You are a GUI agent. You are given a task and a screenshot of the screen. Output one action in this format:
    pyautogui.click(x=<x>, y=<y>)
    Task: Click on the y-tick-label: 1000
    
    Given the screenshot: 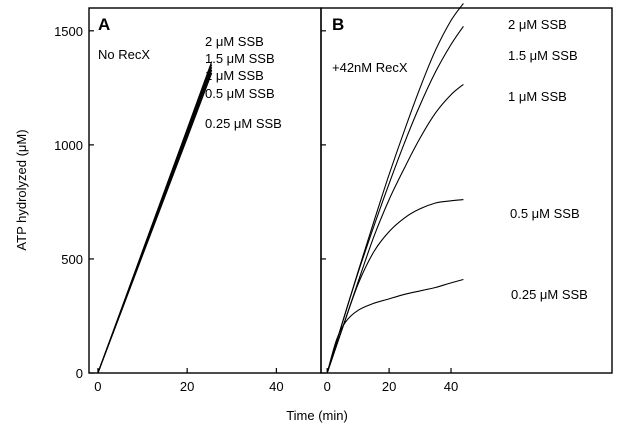 What is the action you would take?
    pyautogui.click(x=68, y=145)
    